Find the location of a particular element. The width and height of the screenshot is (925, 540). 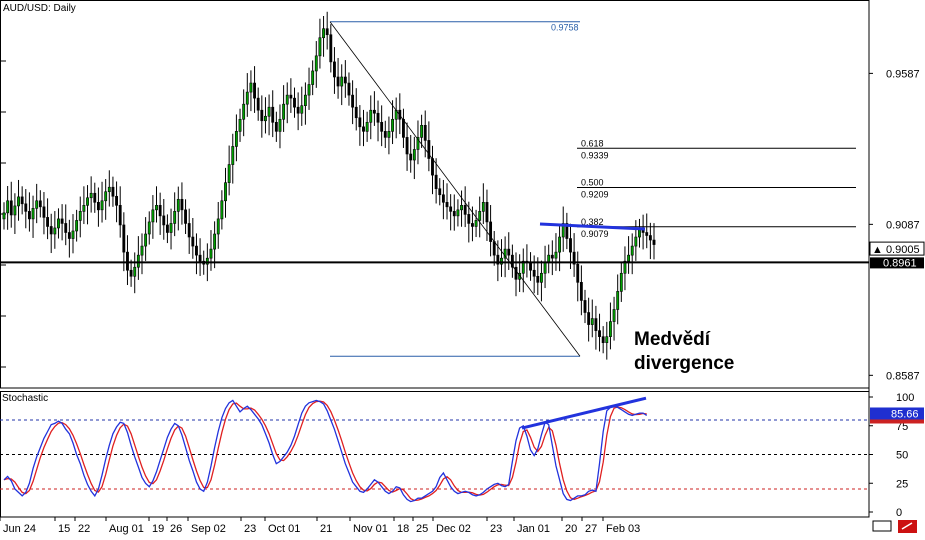

price-axis-label: 0.8587 is located at coordinates (903, 376).